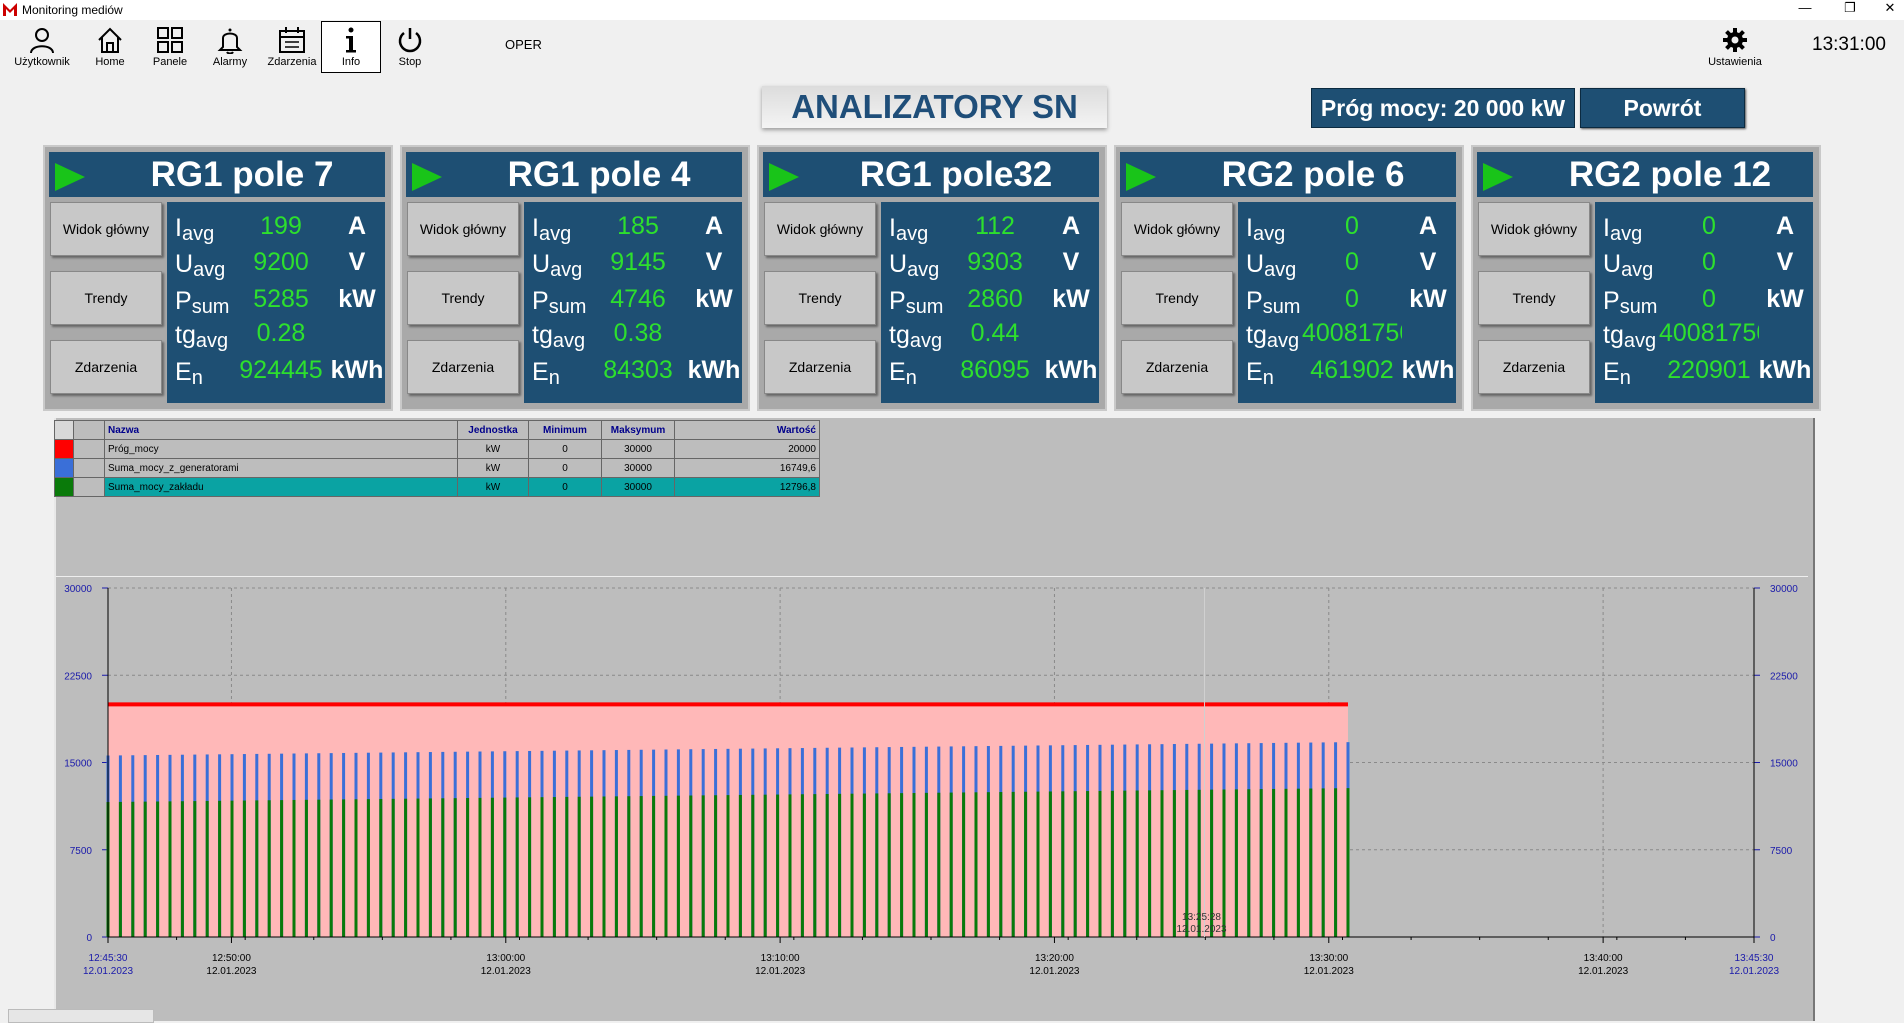 Image resolution: width=1904 pixels, height=1023 pixels. What do you see at coordinates (276, 262) in the screenshot?
I see `measurement-row-U: Uavg 9200 V` at bounding box center [276, 262].